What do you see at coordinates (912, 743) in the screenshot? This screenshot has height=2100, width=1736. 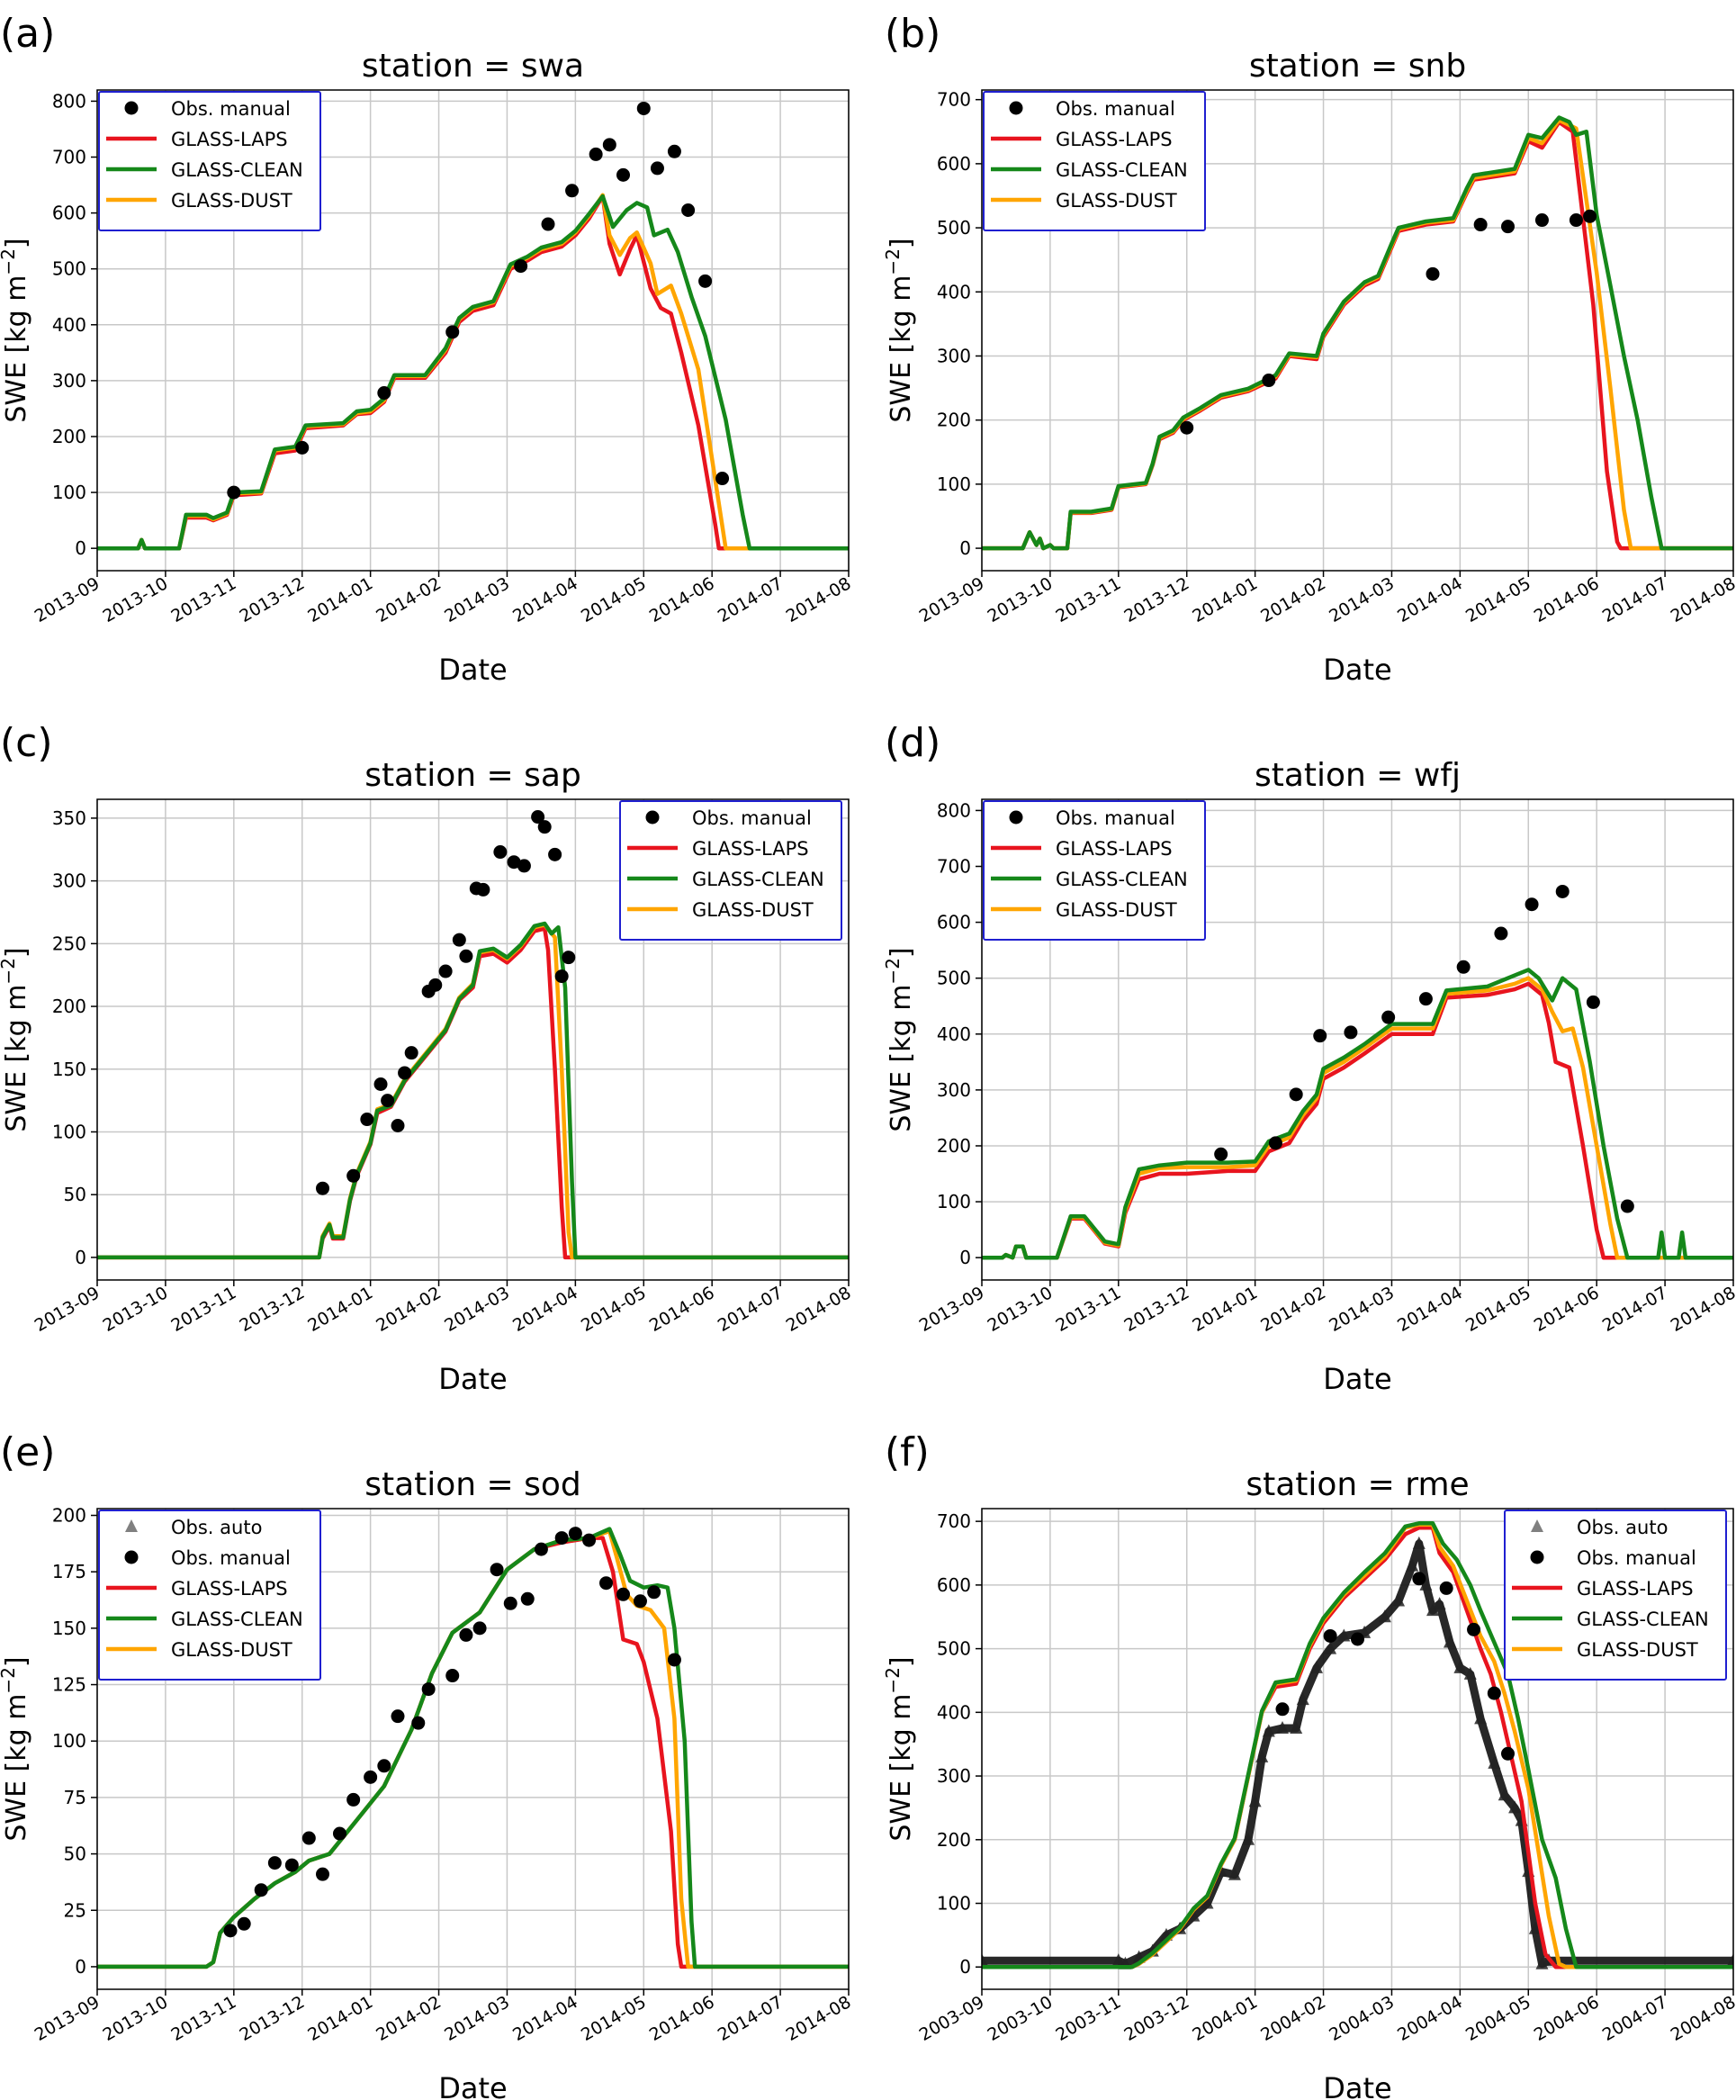 I see `panel-label: (d)` at bounding box center [912, 743].